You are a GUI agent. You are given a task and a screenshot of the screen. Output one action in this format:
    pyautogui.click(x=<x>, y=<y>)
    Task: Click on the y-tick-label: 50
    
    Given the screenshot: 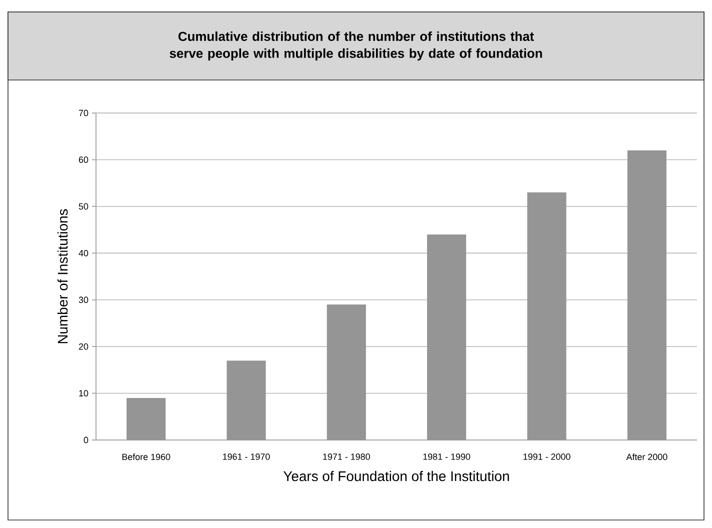 What is the action you would take?
    pyautogui.click(x=83, y=206)
    